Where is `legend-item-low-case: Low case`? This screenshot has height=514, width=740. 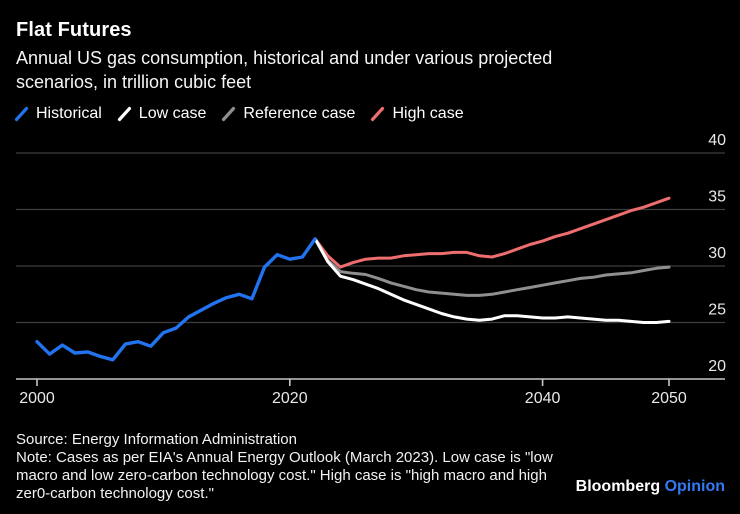 legend-item-low-case: Low case is located at coordinates (162, 114).